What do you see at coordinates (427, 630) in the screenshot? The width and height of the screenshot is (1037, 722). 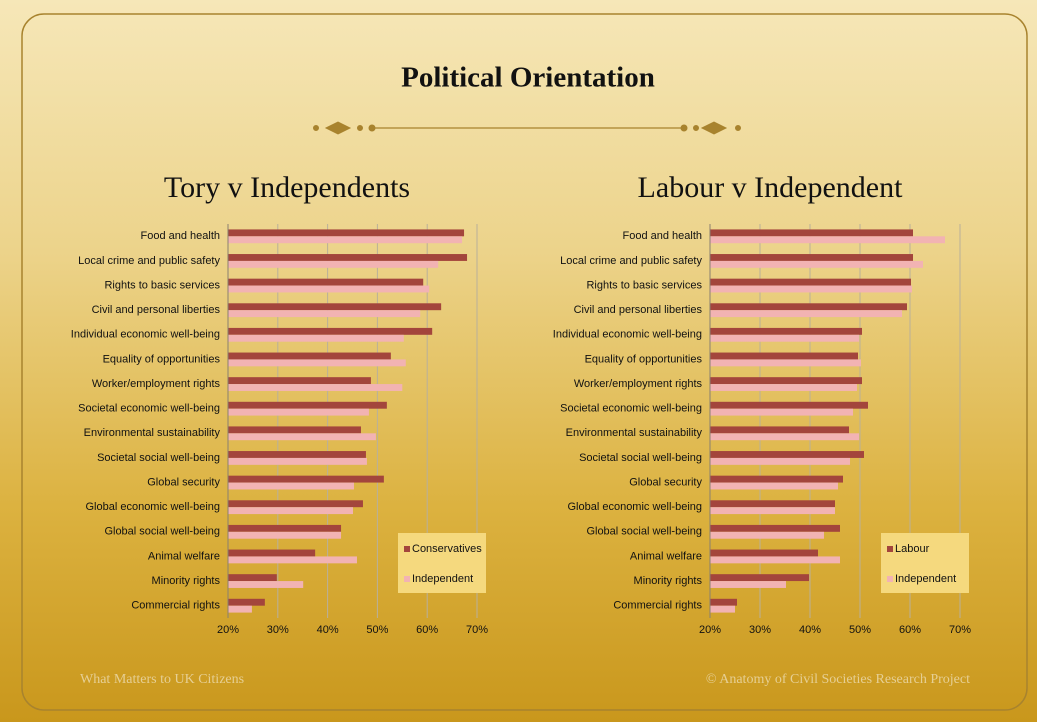 I see `x-tick-label: 60%` at bounding box center [427, 630].